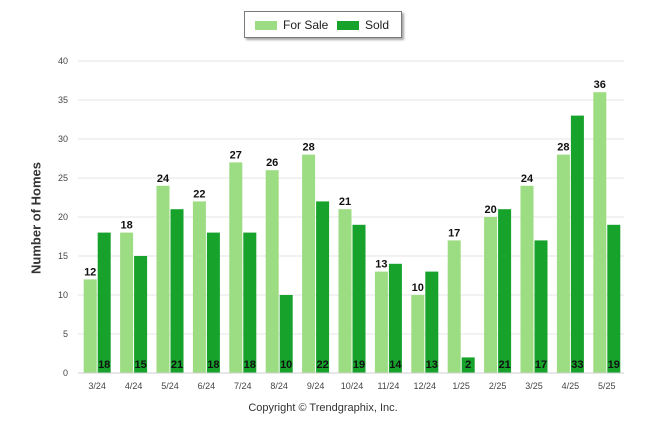 This screenshot has width=646, height=434. Describe the element at coordinates (425, 386) in the screenshot. I see `x-tick-label: 12/24` at that location.